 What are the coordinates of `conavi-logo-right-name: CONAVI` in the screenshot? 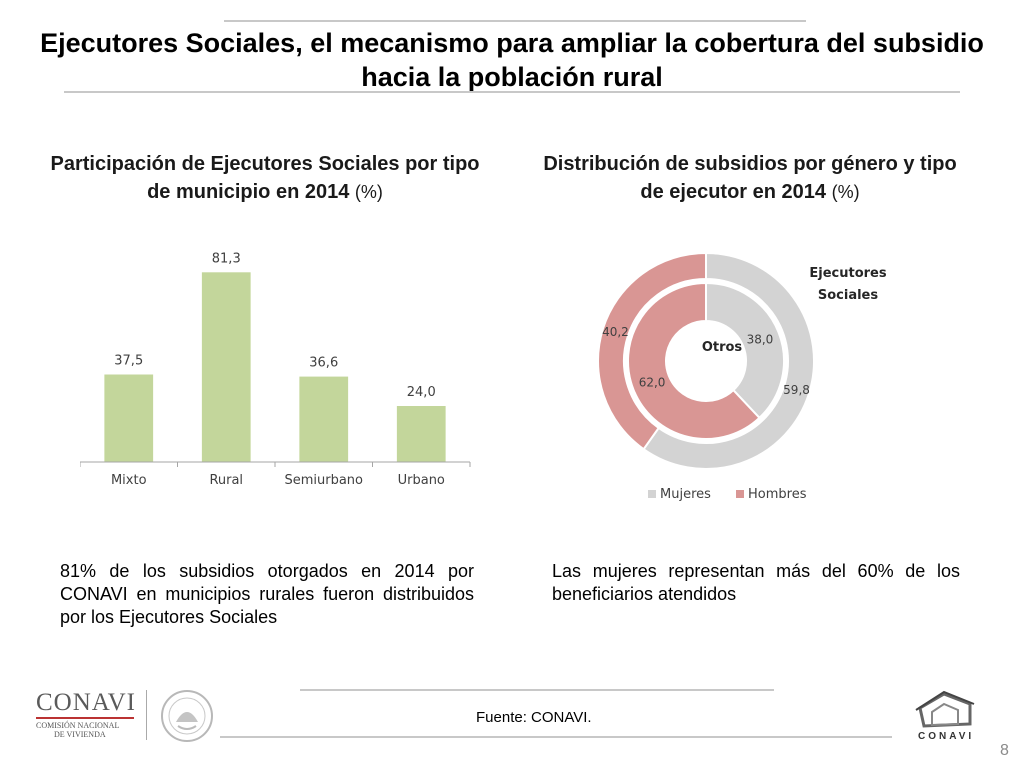 It's located at (946, 736).